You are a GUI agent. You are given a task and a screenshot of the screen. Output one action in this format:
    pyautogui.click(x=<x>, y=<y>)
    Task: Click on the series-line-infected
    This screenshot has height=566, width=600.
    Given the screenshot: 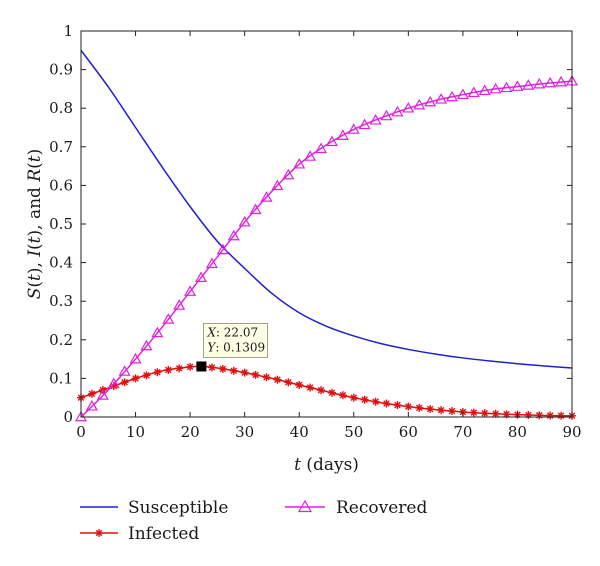 What is the action you would take?
    pyautogui.click(x=326, y=391)
    